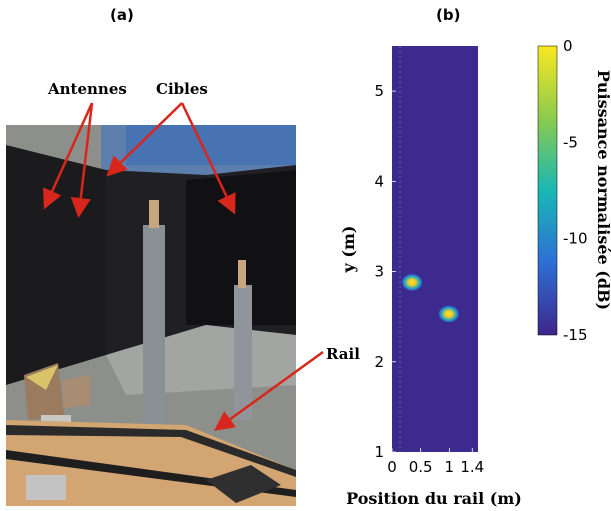 The image size is (611, 511). What do you see at coordinates (379, 181) in the screenshot?
I see `y-tick-label: 4` at bounding box center [379, 181].